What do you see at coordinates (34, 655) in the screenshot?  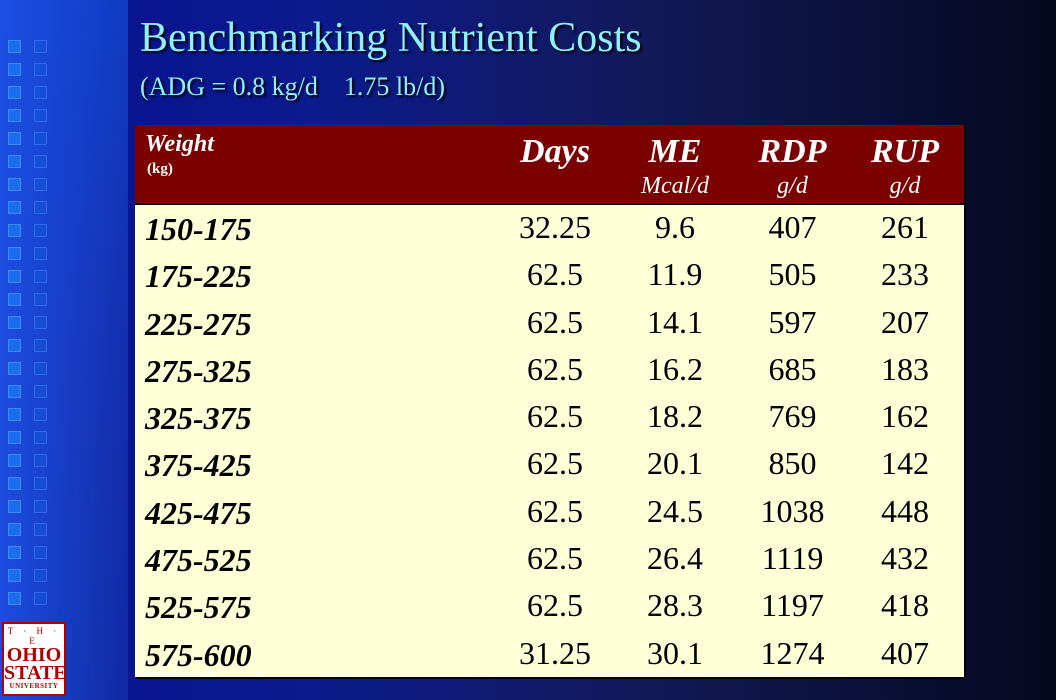 I see `logo-line-ohio: OHIO` at bounding box center [34, 655].